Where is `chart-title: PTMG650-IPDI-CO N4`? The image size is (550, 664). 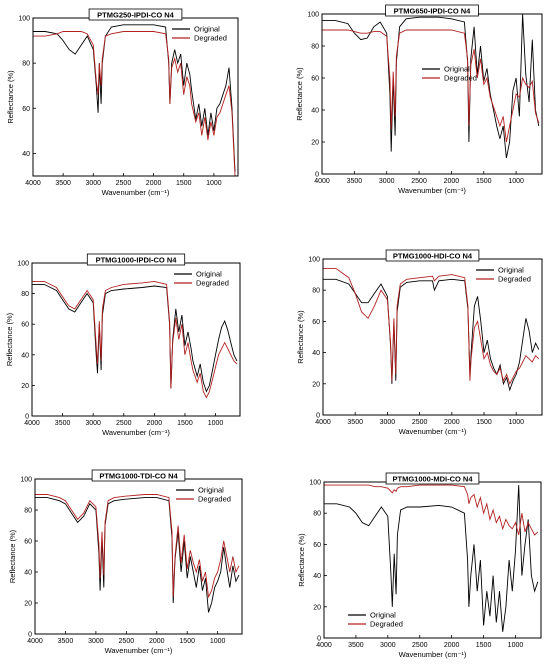
chart-title: PTMG650-IPDI-CO N4 is located at coordinates (433, 11).